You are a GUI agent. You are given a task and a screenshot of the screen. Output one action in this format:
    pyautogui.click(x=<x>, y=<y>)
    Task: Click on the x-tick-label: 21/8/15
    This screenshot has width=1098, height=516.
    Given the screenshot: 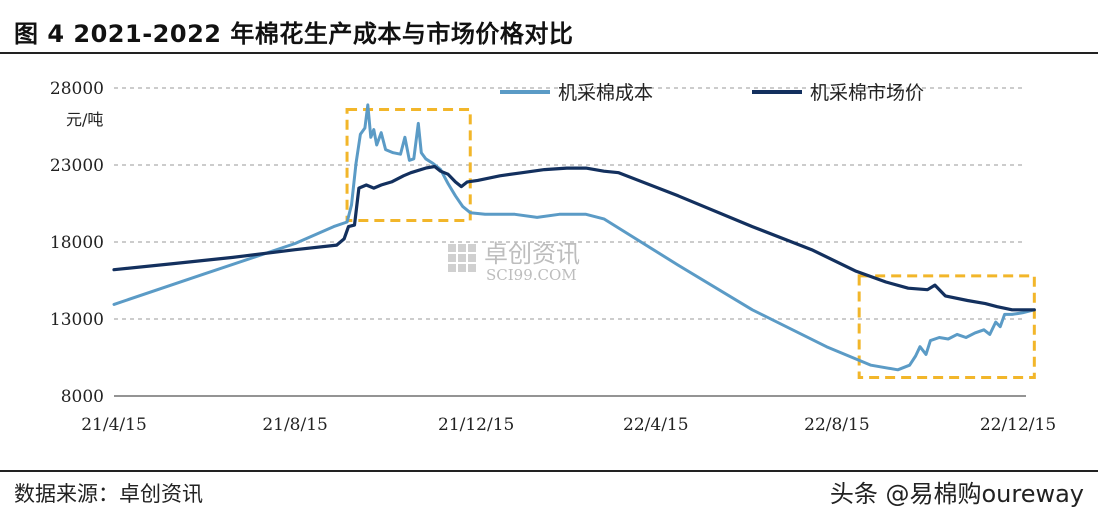 What is the action you would take?
    pyautogui.click(x=295, y=425)
    